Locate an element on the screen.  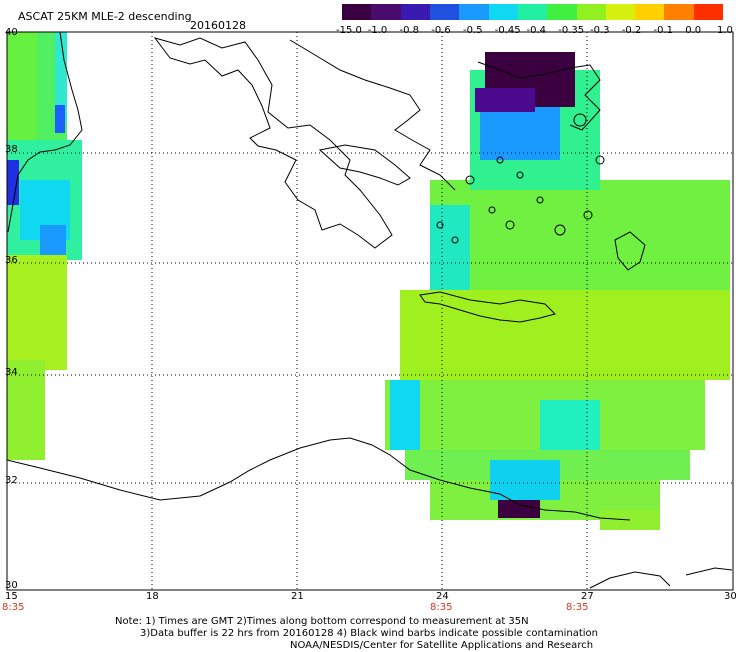
time-label-15: 8:35 is located at coordinates (13, 607).